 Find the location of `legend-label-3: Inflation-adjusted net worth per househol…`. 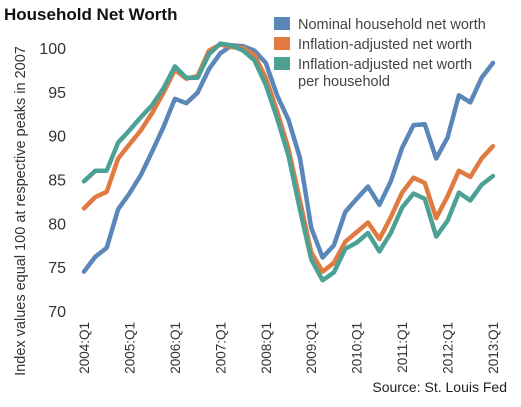

legend-label-3: Inflation-adjusted net worth per househol… is located at coordinates (385, 73).